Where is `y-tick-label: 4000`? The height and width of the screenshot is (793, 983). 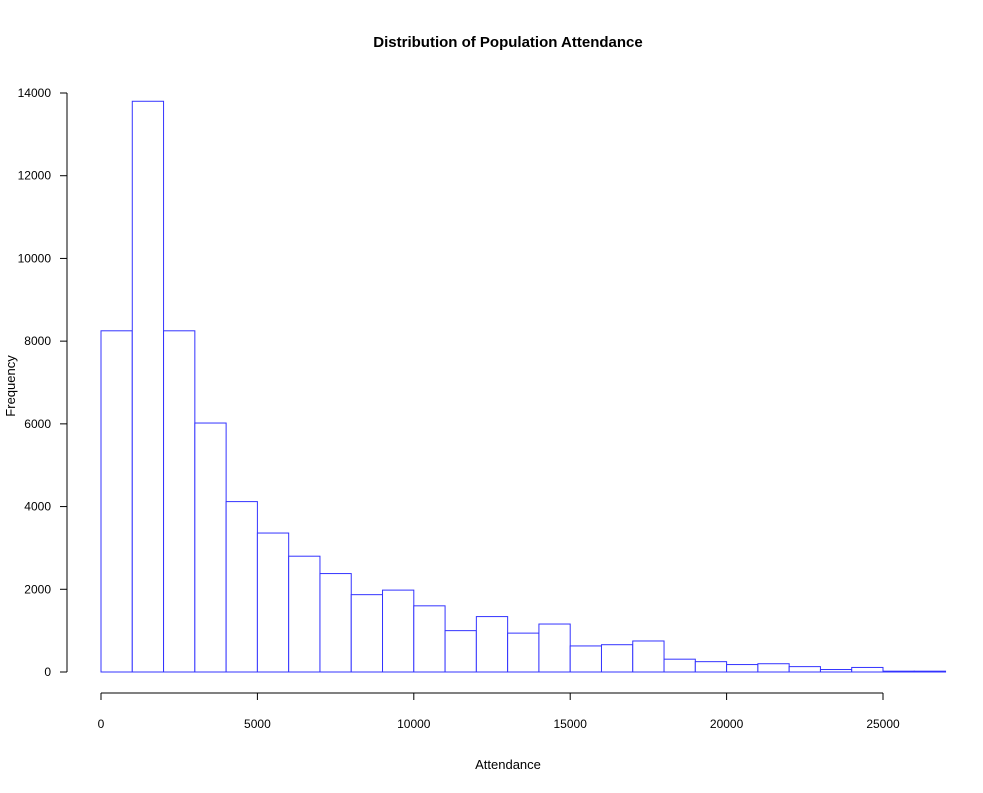
y-tick-label: 4000 is located at coordinates (37, 507).